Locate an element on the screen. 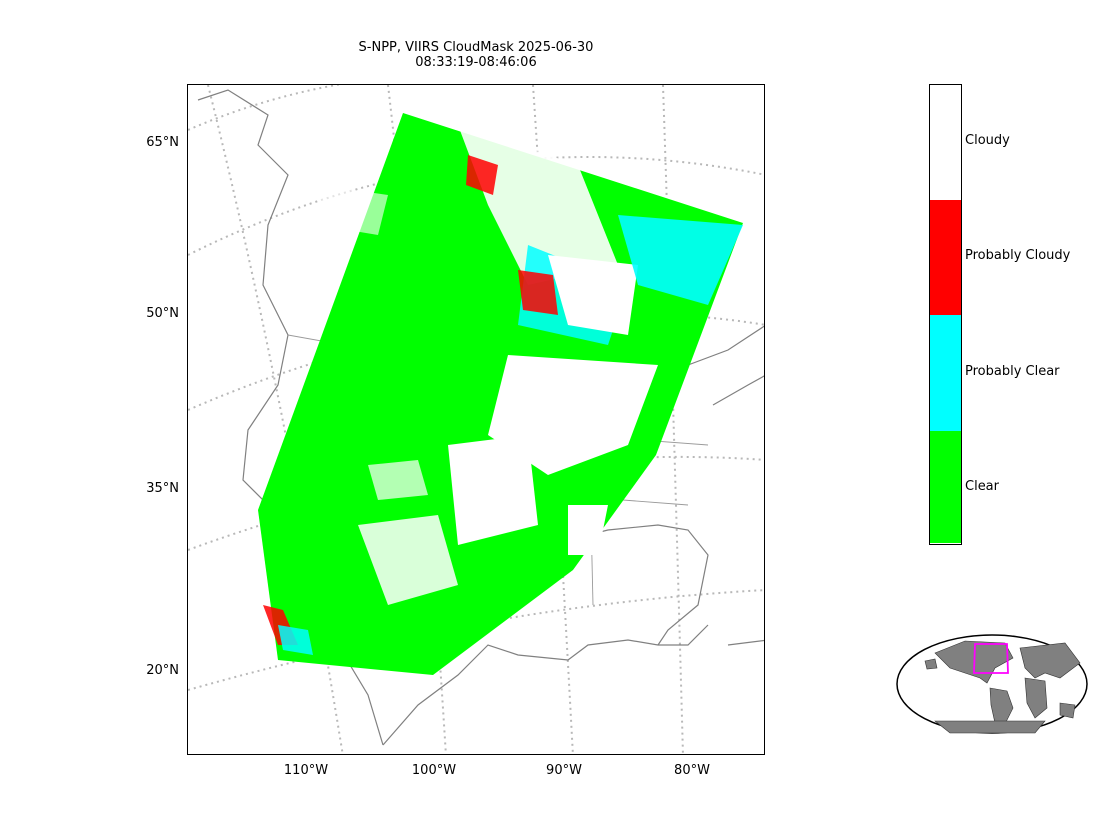 The width and height of the screenshot is (1120, 840). lat-label-50n: 50°N is located at coordinates (162, 313).